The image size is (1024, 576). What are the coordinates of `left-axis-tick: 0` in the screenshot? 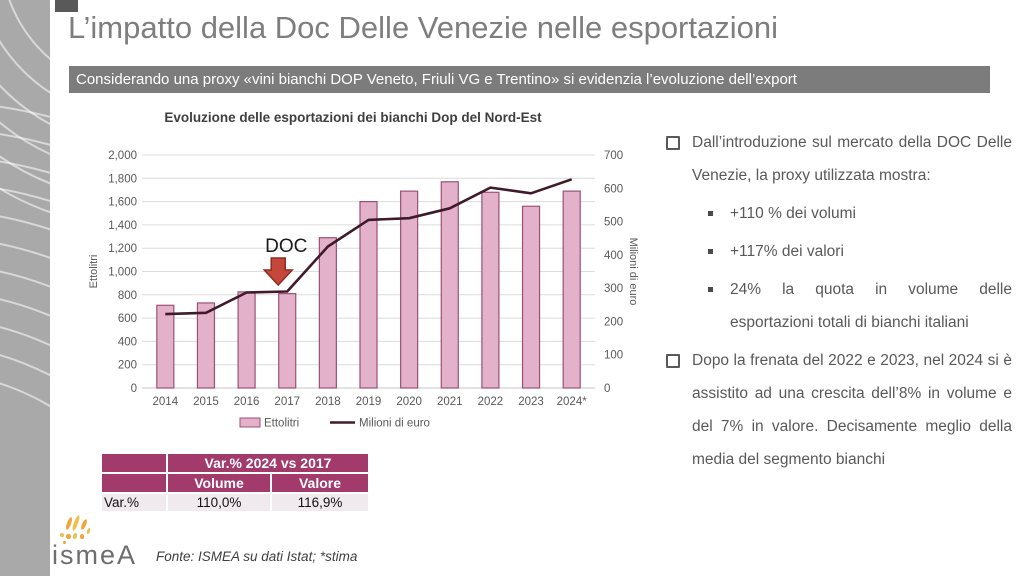 It's located at (134, 389).